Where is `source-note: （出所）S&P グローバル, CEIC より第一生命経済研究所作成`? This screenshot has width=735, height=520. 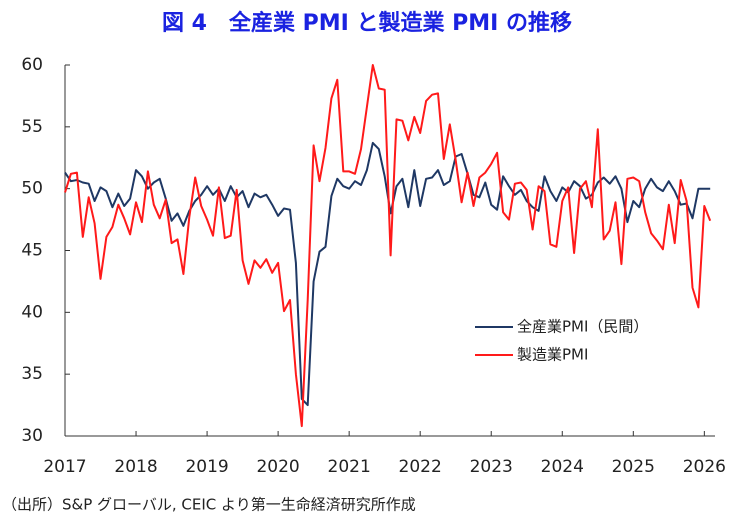 source-note: （出所）S&P グローバル, CEIC より第一生命経済研究所作成 is located at coordinates (209, 505).